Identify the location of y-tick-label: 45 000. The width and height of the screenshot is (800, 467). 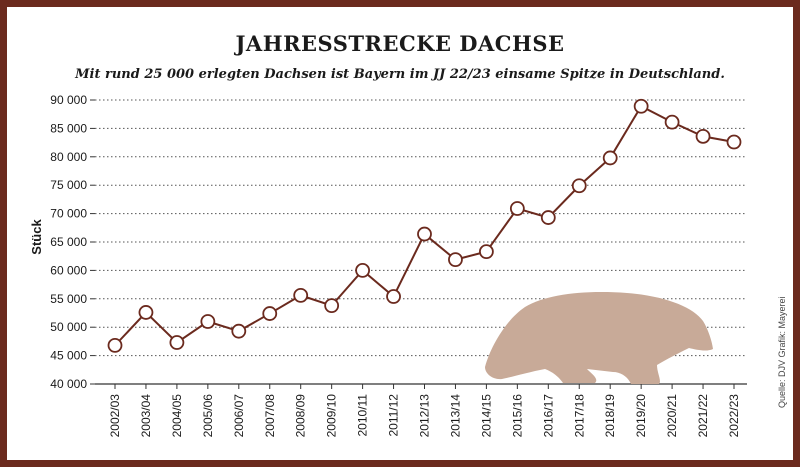
(68, 356).